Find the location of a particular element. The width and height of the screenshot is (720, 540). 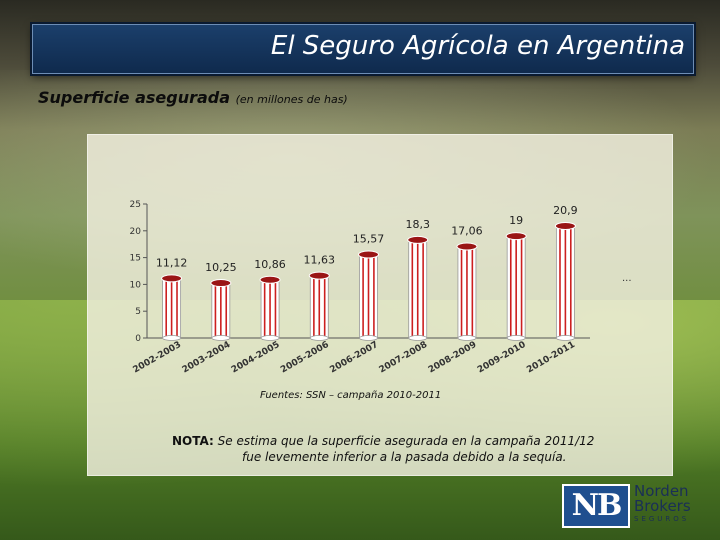

y-tick-label: 0 is located at coordinates (138, 339).